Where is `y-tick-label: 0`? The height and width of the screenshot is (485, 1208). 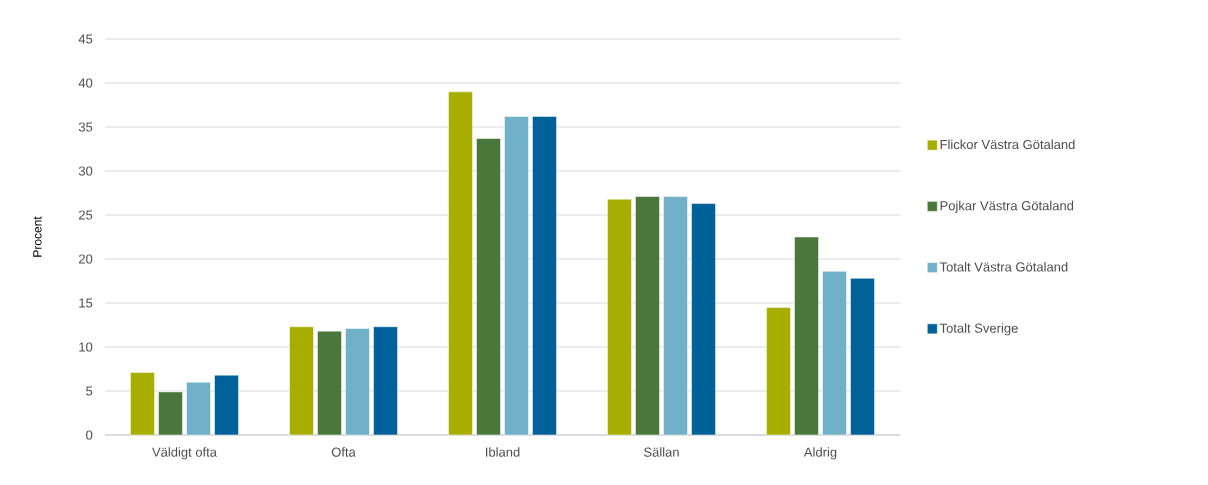 y-tick-label: 0 is located at coordinates (89, 435).